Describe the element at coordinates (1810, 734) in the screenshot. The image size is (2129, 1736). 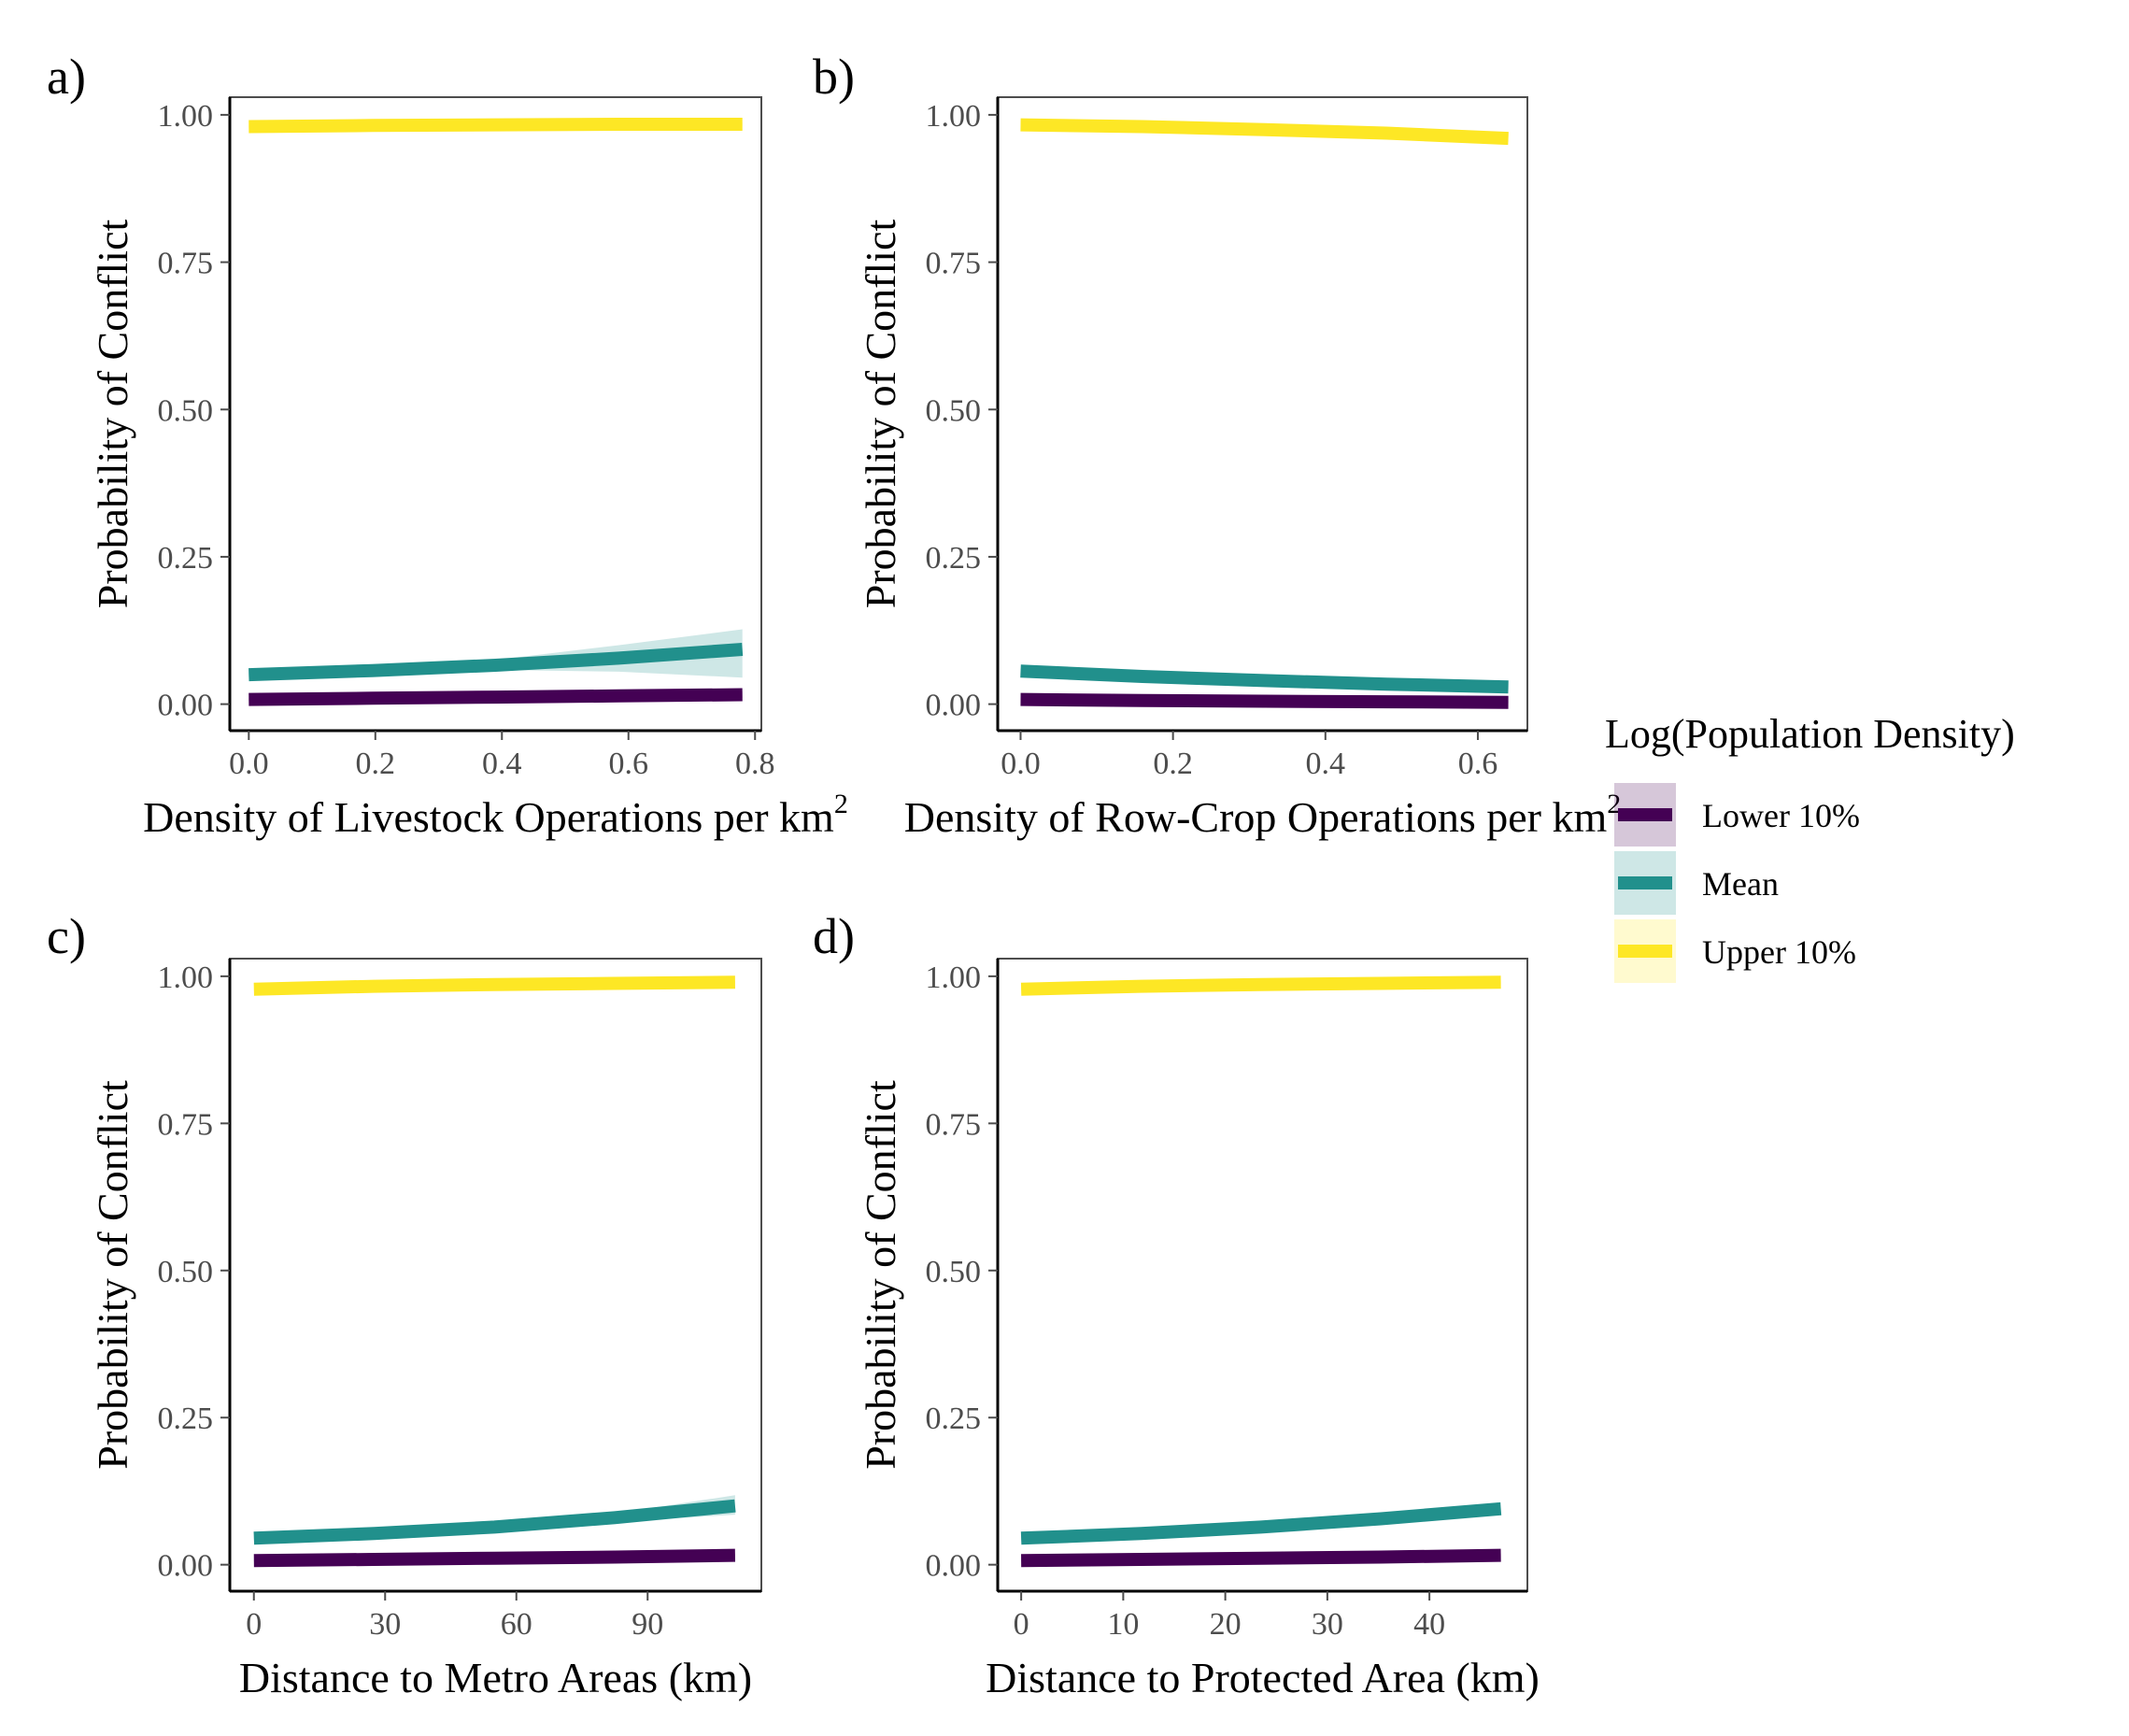
I see `legend-title: Log(Population Density)` at that location.